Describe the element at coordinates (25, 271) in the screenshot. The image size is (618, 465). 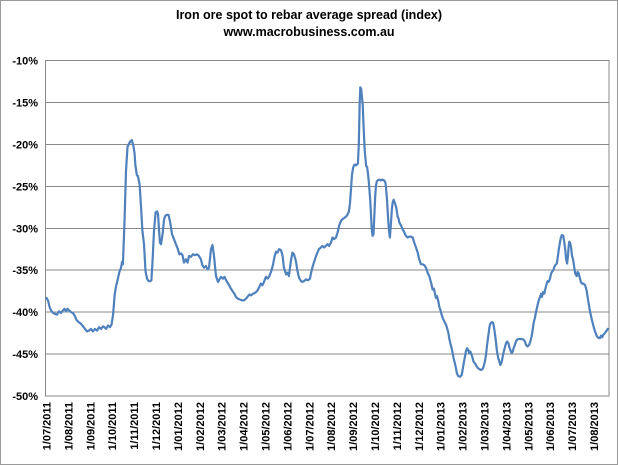
I see `y-tick-label: -35%` at that location.